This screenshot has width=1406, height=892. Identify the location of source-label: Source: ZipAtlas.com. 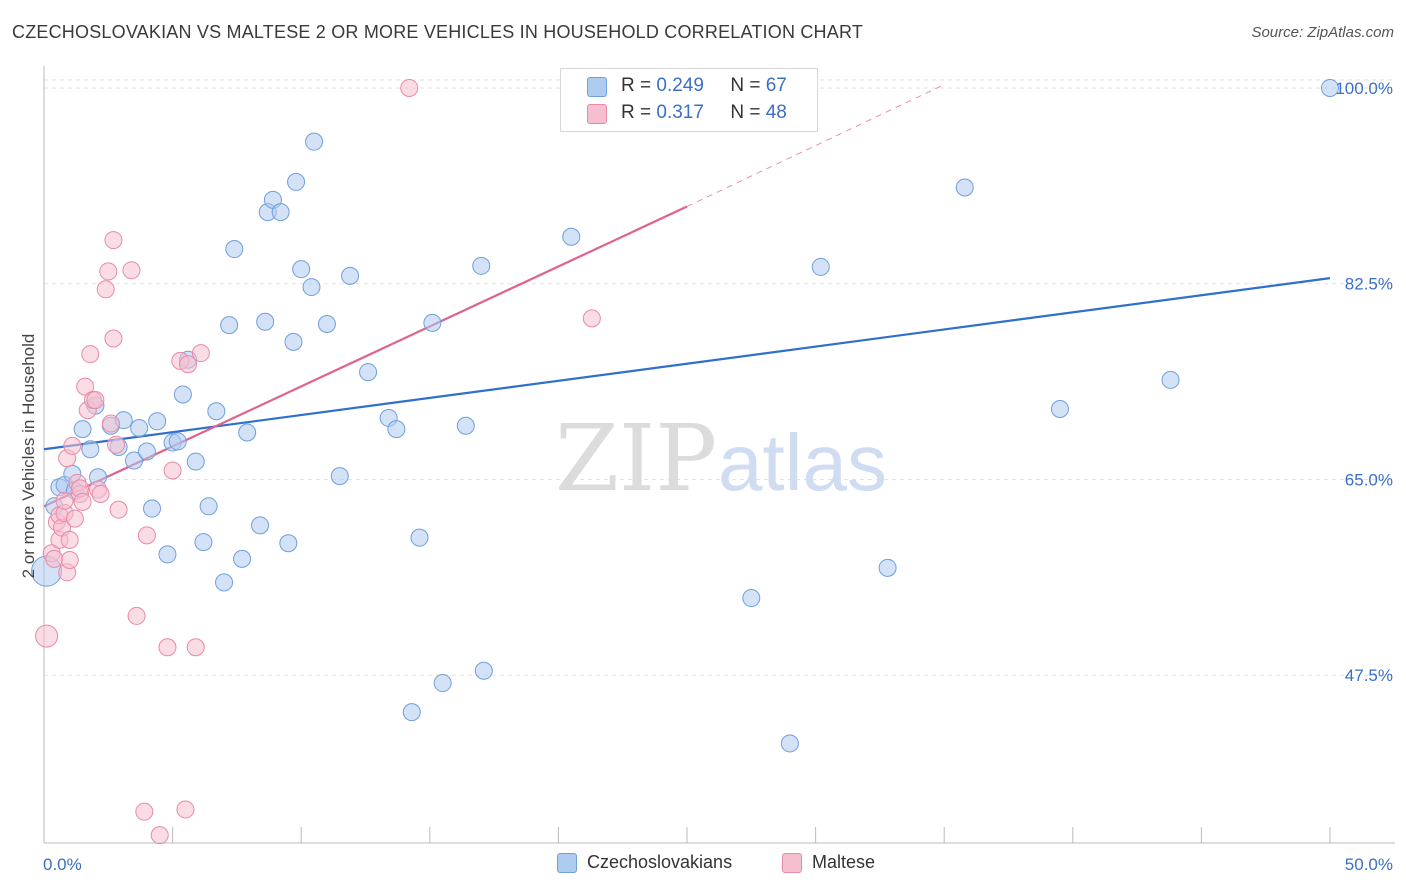
(1322, 32).